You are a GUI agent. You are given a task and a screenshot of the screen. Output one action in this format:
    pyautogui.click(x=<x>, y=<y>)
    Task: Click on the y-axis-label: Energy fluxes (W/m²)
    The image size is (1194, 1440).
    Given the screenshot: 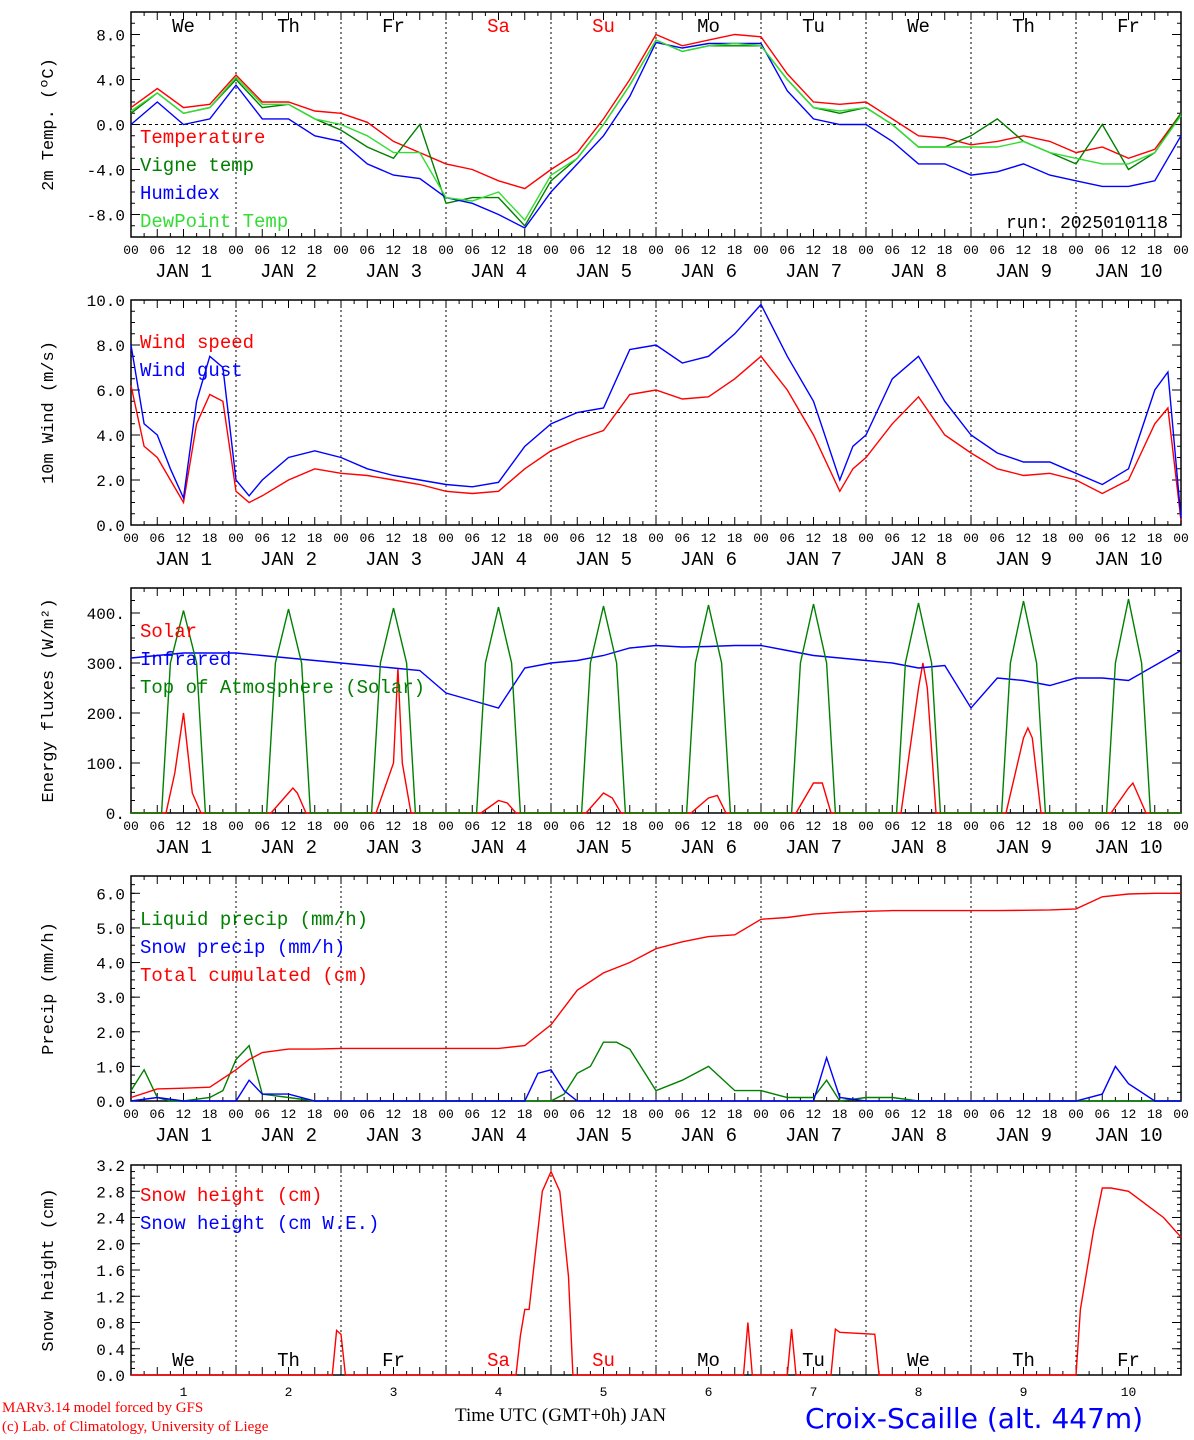 What is the action you would take?
    pyautogui.click(x=49, y=700)
    